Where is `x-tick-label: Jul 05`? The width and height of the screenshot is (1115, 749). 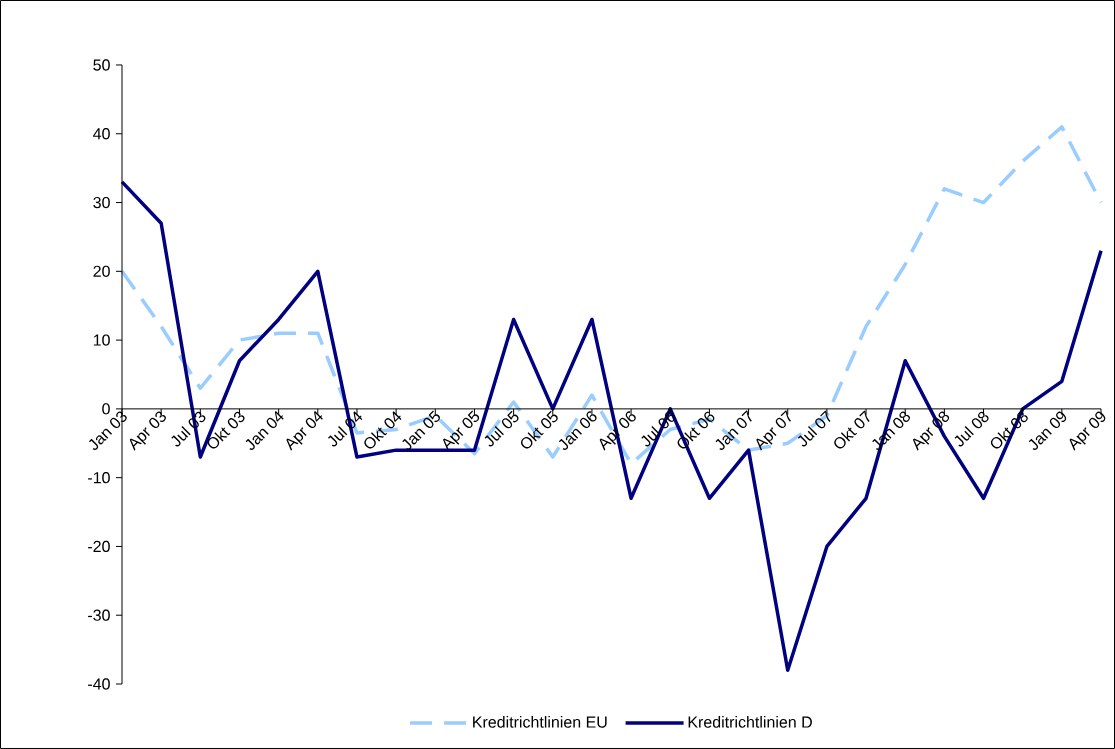 x-tick-label: Jul 05 is located at coordinates (501, 428).